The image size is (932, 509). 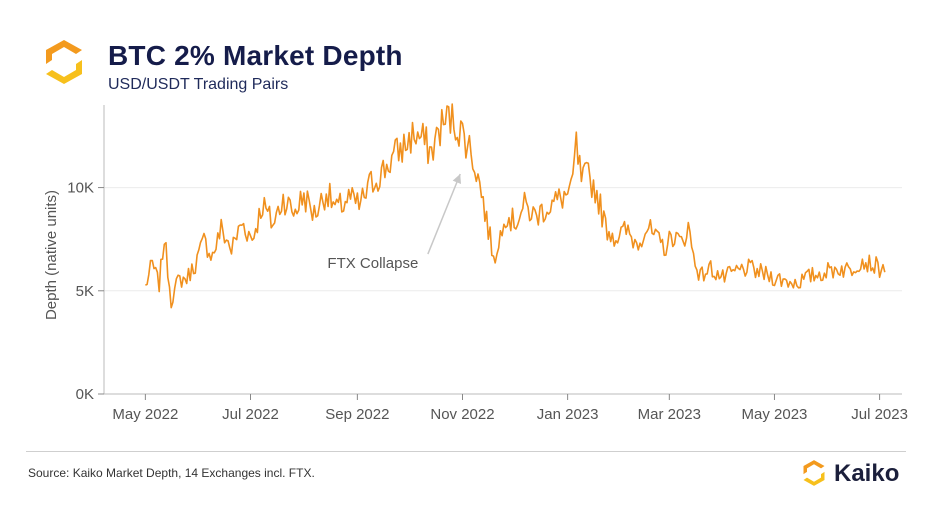 I want to click on x-tick-label: Nov 2022, so click(x=462, y=414).